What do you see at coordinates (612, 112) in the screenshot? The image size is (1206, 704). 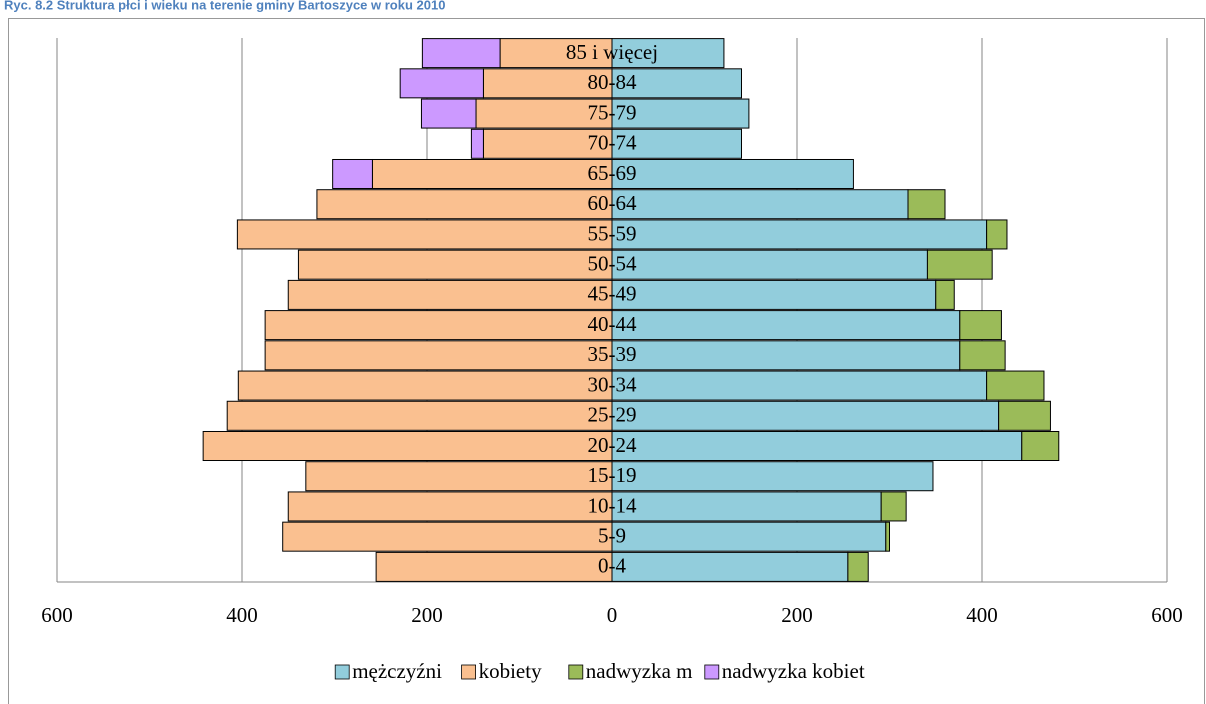 I see `category-label: 75-79` at bounding box center [612, 112].